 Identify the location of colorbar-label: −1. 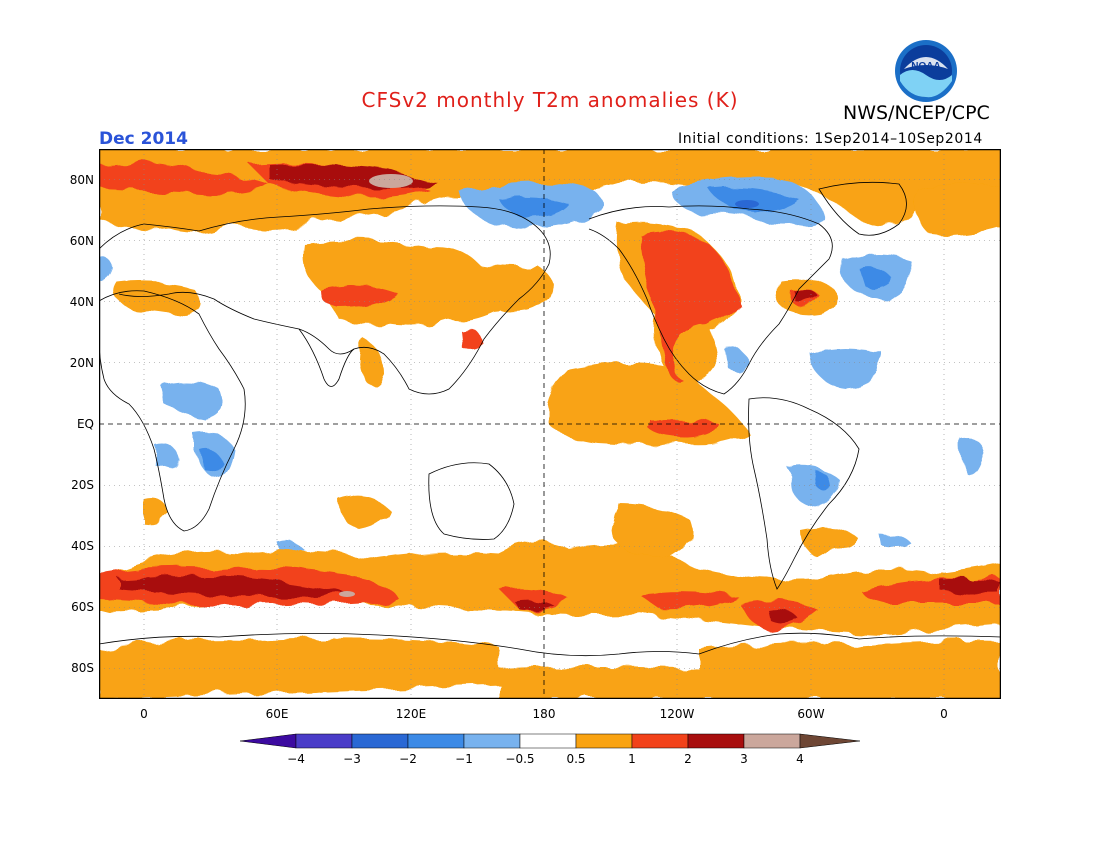
(464, 759).